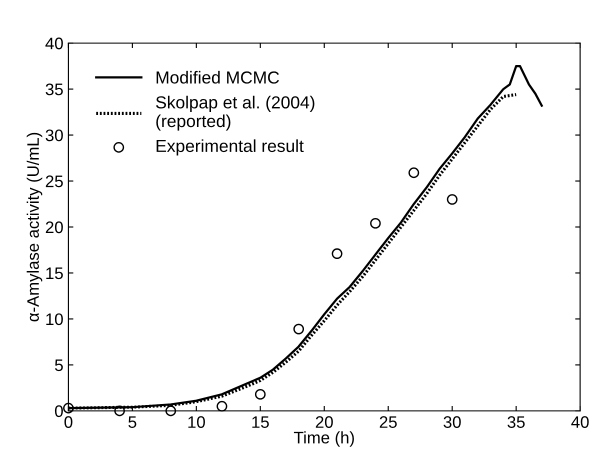 Image resolution: width=595 pixels, height=454 pixels. I want to click on x-tick-label: 15, so click(260, 422).